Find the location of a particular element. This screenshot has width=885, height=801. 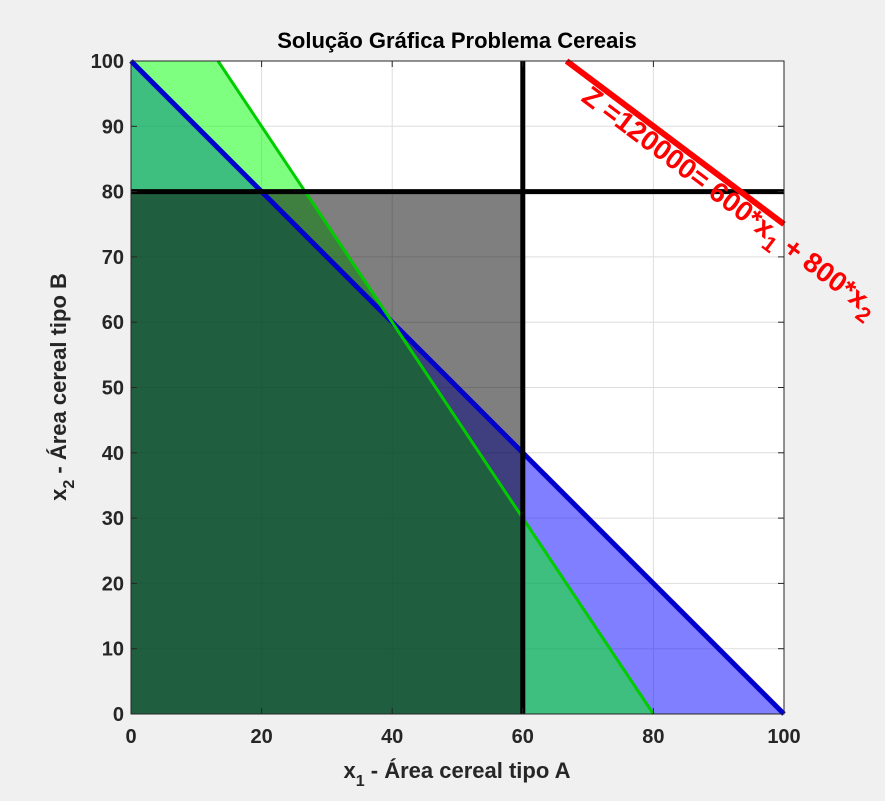

y-tick-label: 30 is located at coordinates (113, 519).